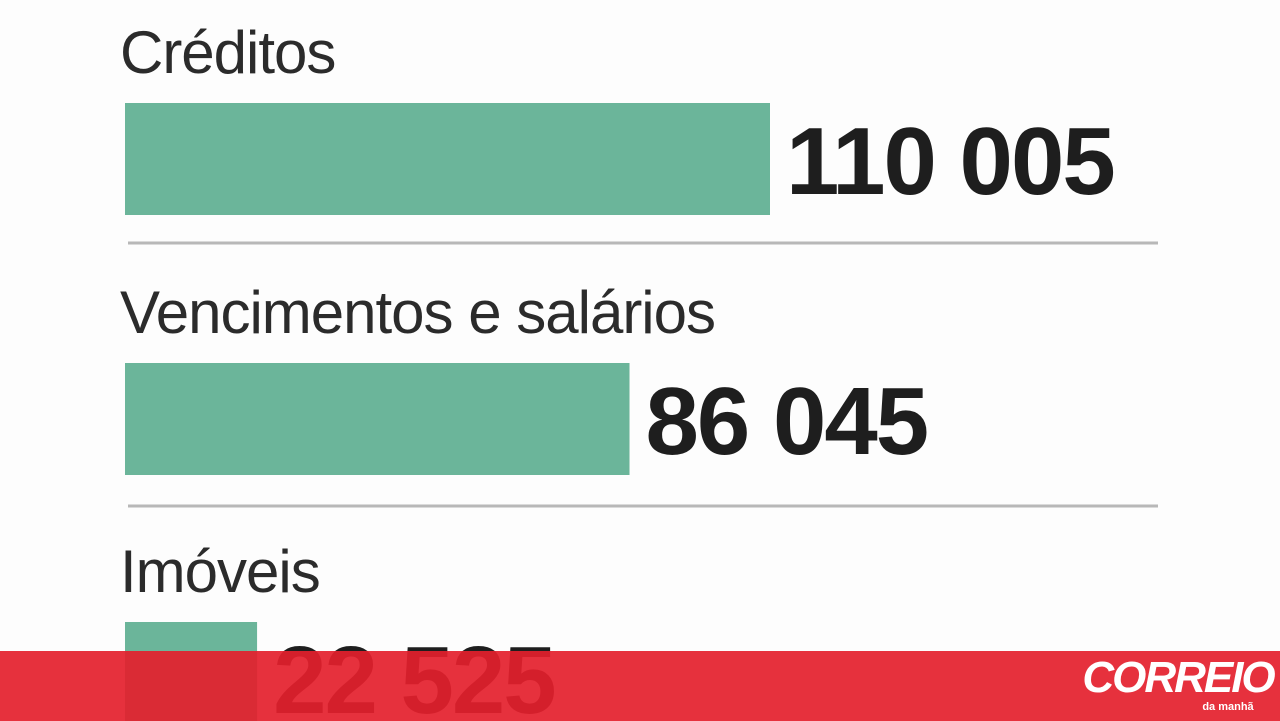 The width and height of the screenshot is (1280, 721). What do you see at coordinates (950, 161) in the screenshot?
I see `value-label: 110 005` at bounding box center [950, 161].